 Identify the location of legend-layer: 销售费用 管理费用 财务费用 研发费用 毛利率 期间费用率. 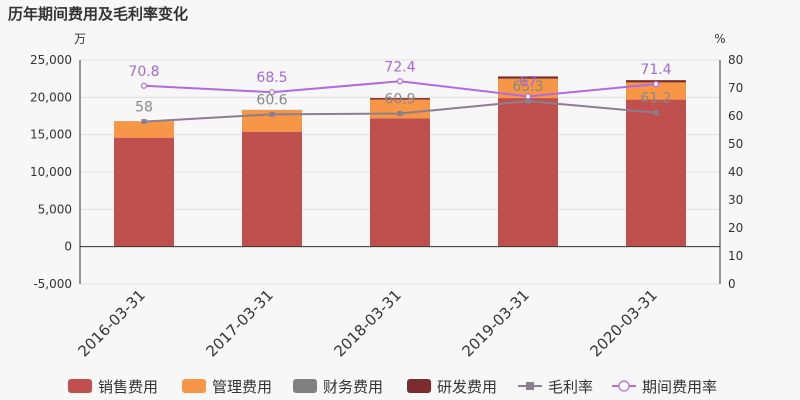
(392, 387).